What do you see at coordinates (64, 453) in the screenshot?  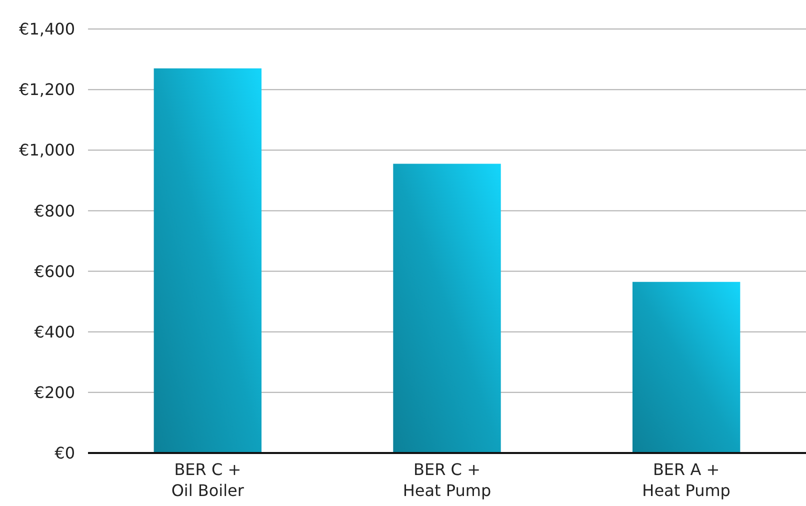 I see `y-tick-label: €0` at bounding box center [64, 453].